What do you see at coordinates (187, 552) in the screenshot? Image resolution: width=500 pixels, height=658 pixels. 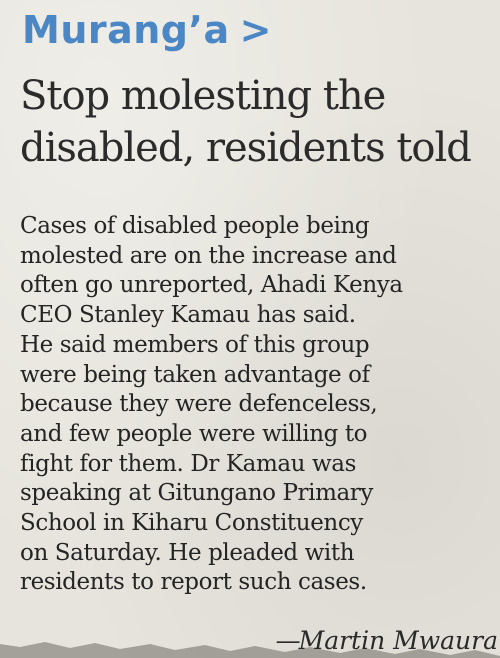 I see `body-line: on Saturday. He pleaded with` at bounding box center [187, 552].